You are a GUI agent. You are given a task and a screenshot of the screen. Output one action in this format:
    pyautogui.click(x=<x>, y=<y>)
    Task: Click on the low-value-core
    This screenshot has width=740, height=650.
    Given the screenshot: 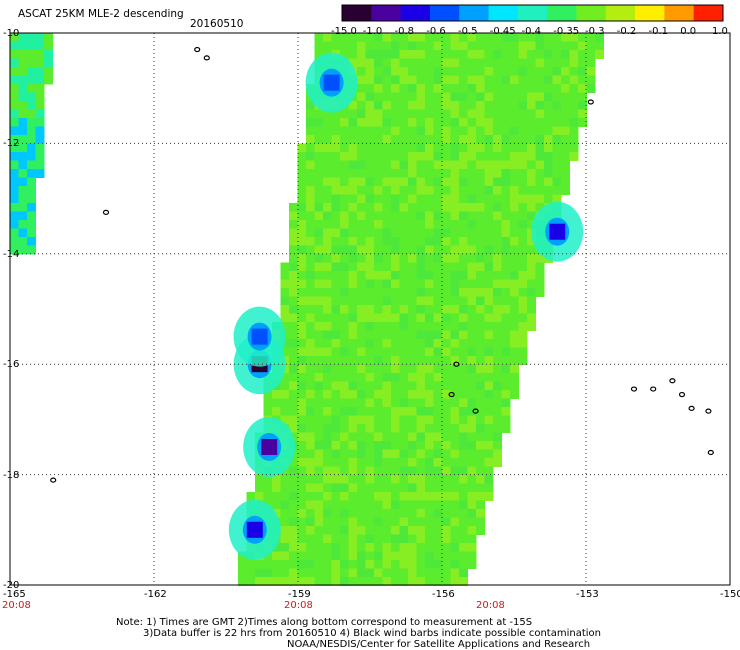 What is the action you would take?
    pyautogui.click(x=557, y=231)
    